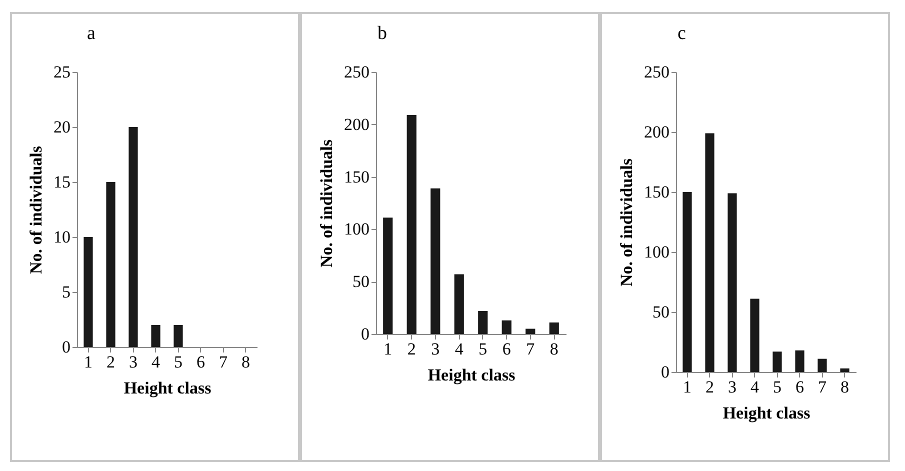 The image size is (905, 471). I want to click on y-tick-label: 10, so click(62, 237).